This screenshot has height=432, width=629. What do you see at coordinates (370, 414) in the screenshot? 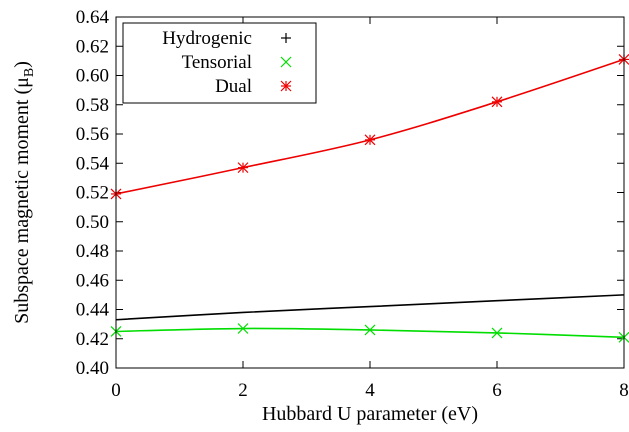
I see `x-axis-title: Hubbard U parameter (eV)` at bounding box center [370, 414].